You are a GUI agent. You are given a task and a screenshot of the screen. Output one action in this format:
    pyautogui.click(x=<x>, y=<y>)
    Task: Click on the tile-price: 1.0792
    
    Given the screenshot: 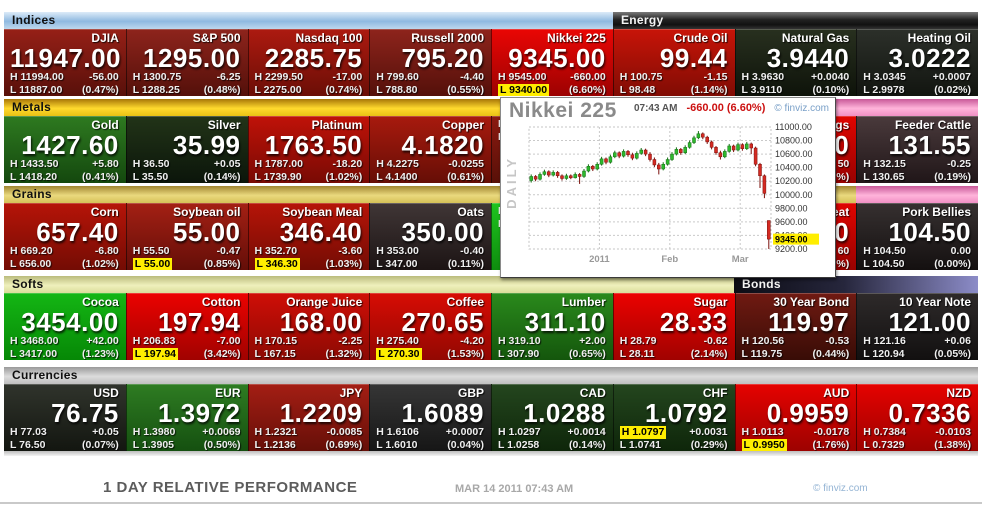 What is the action you would take?
    pyautogui.click(x=686, y=413)
    